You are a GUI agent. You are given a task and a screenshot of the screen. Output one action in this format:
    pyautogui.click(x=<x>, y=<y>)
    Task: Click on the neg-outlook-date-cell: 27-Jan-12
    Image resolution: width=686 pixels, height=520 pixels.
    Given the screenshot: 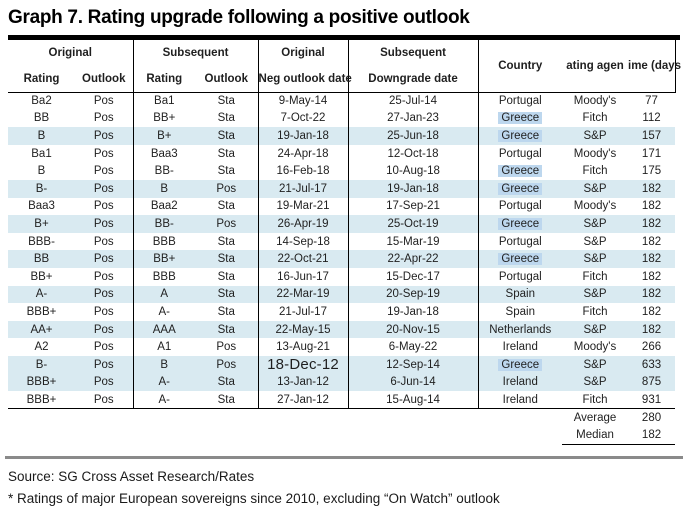 What is the action you would take?
    pyautogui.click(x=303, y=400)
    